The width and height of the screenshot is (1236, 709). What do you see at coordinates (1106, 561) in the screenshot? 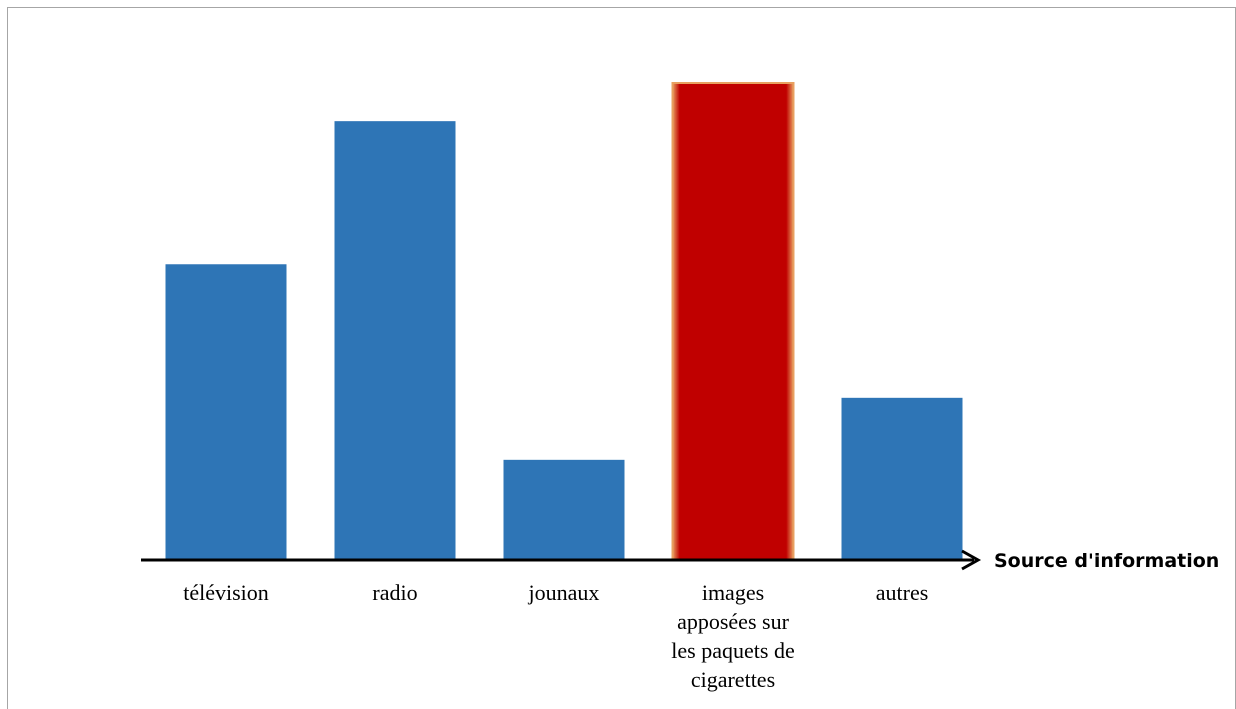
I see `x-axis-title: Source d'information` at bounding box center [1106, 561].